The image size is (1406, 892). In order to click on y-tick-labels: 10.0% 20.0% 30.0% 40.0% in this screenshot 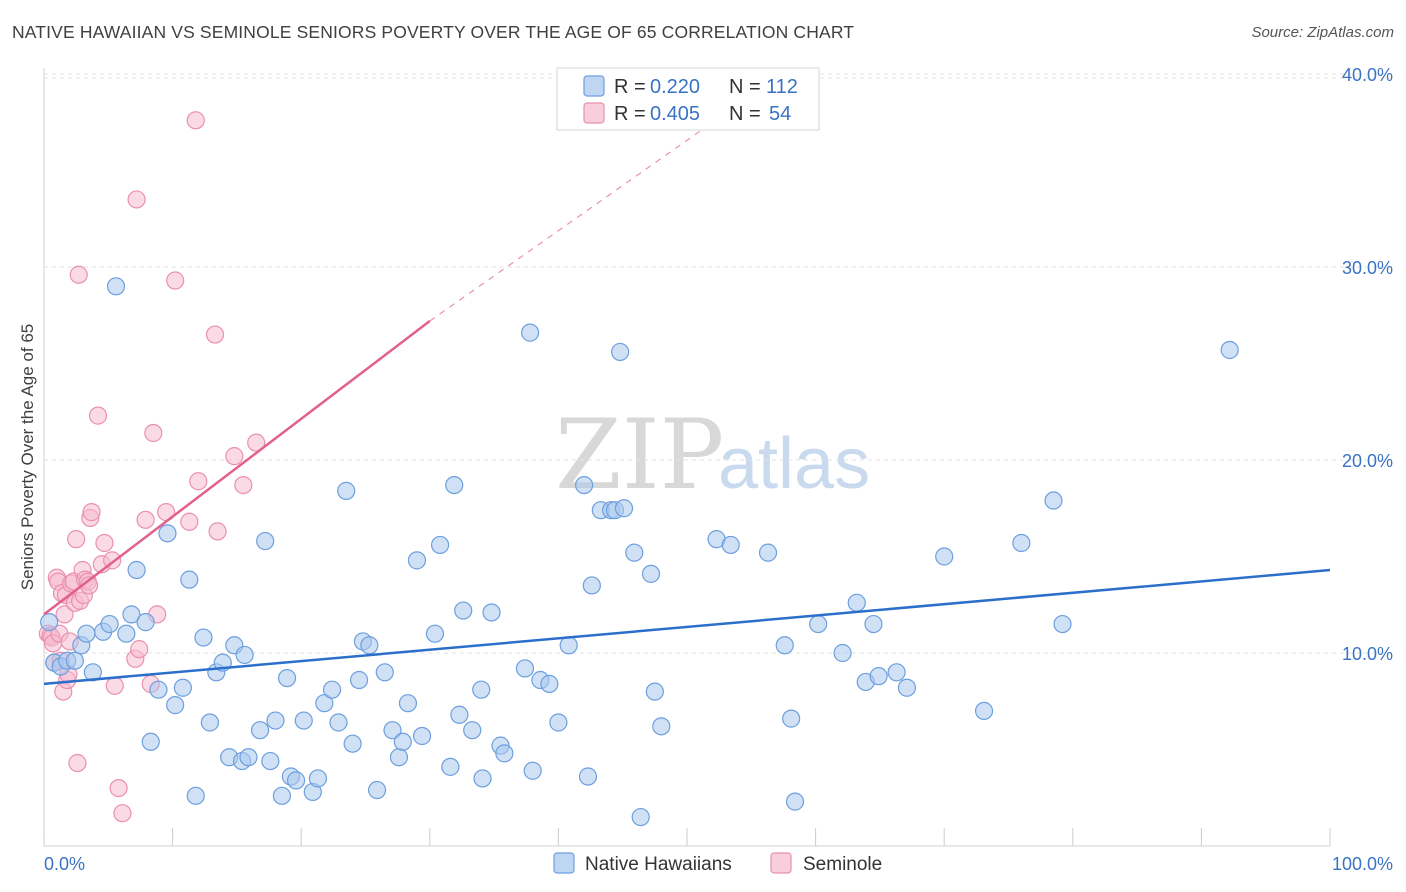, I will do `click(1367, 364)`.